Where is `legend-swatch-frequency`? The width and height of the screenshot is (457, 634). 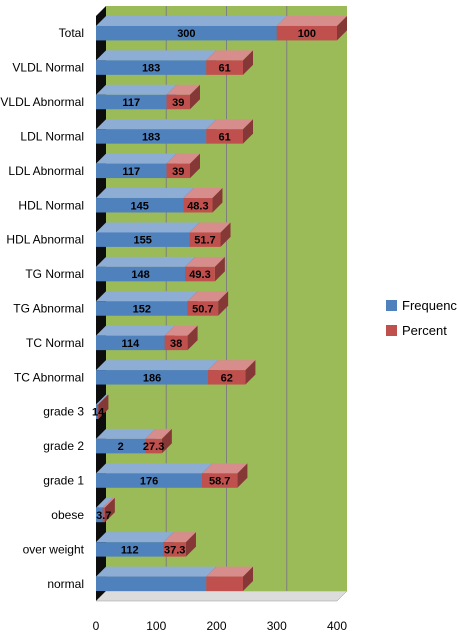 legend-swatch-frequency is located at coordinates (391, 305).